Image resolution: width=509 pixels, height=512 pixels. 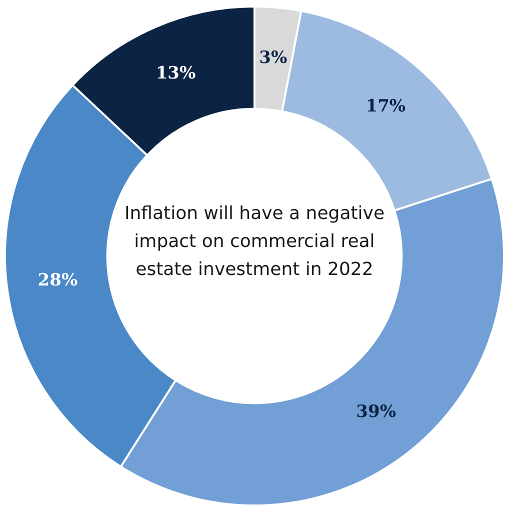 I want to click on data-label: 3%, so click(x=273, y=58).